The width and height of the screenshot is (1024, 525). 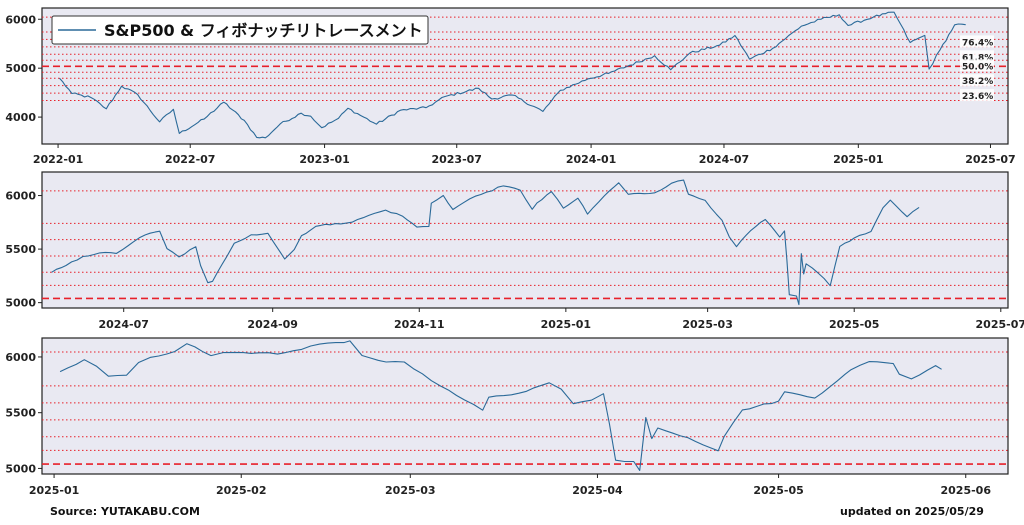 I want to click on legend-box, so click(x=240, y=30).